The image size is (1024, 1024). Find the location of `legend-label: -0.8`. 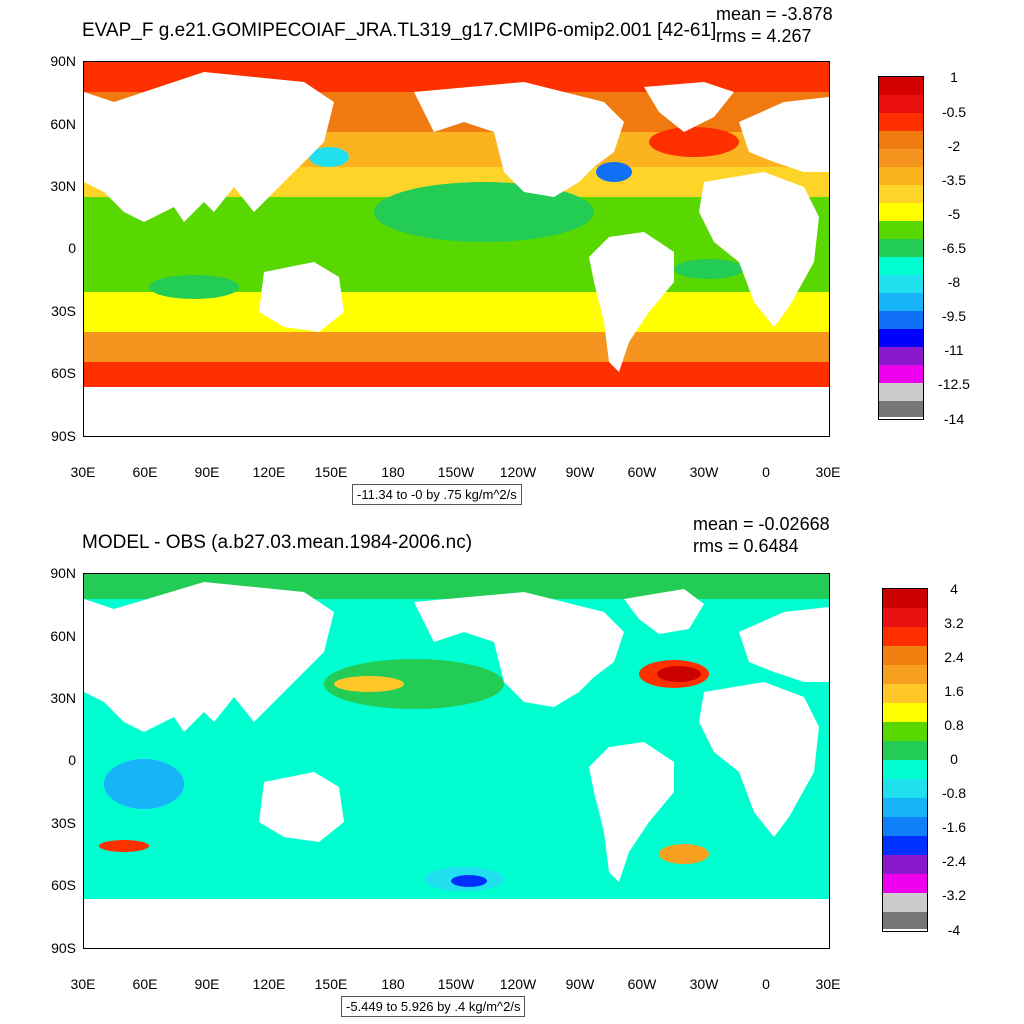

legend-label: -0.8 is located at coordinates (954, 793).